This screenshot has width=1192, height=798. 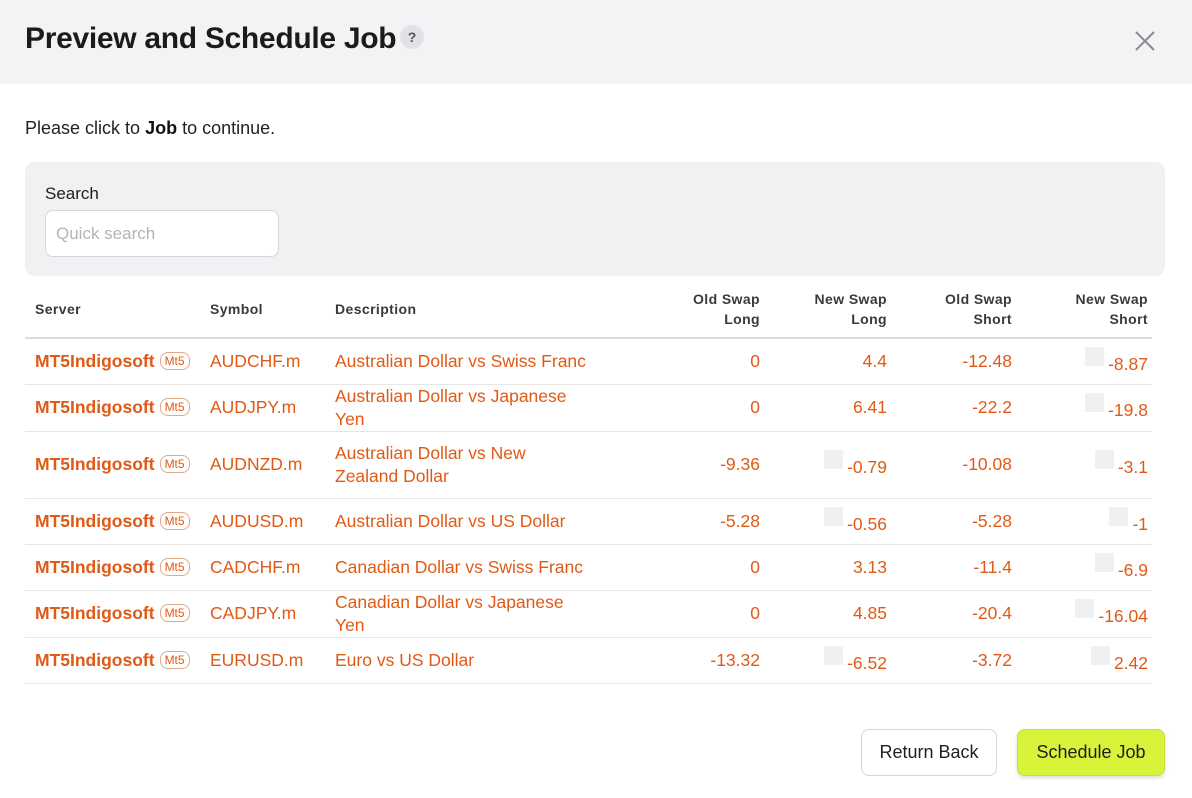 What do you see at coordinates (451, 407) in the screenshot?
I see `description-value: Australian Dollar vs Japanese Yen` at bounding box center [451, 407].